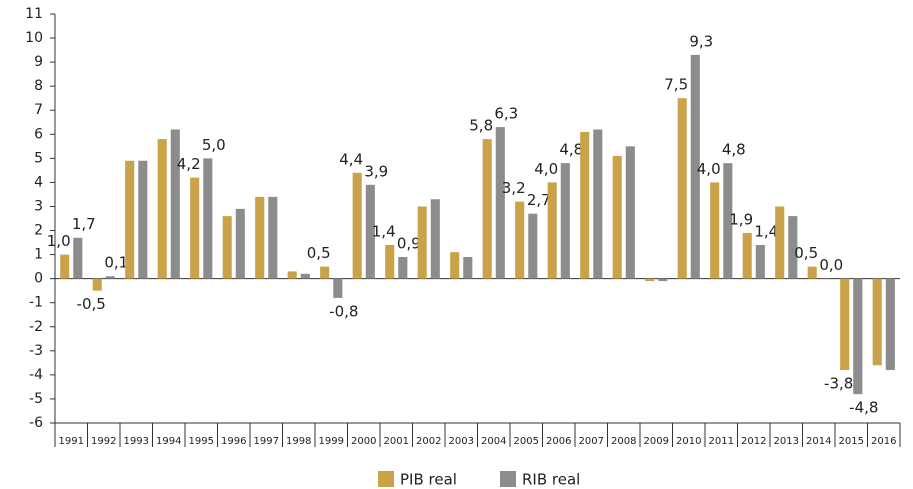 The height and width of the screenshot is (489, 913). Describe the element at coordinates (36, 423) in the screenshot. I see `y-tick-label: -6` at that location.